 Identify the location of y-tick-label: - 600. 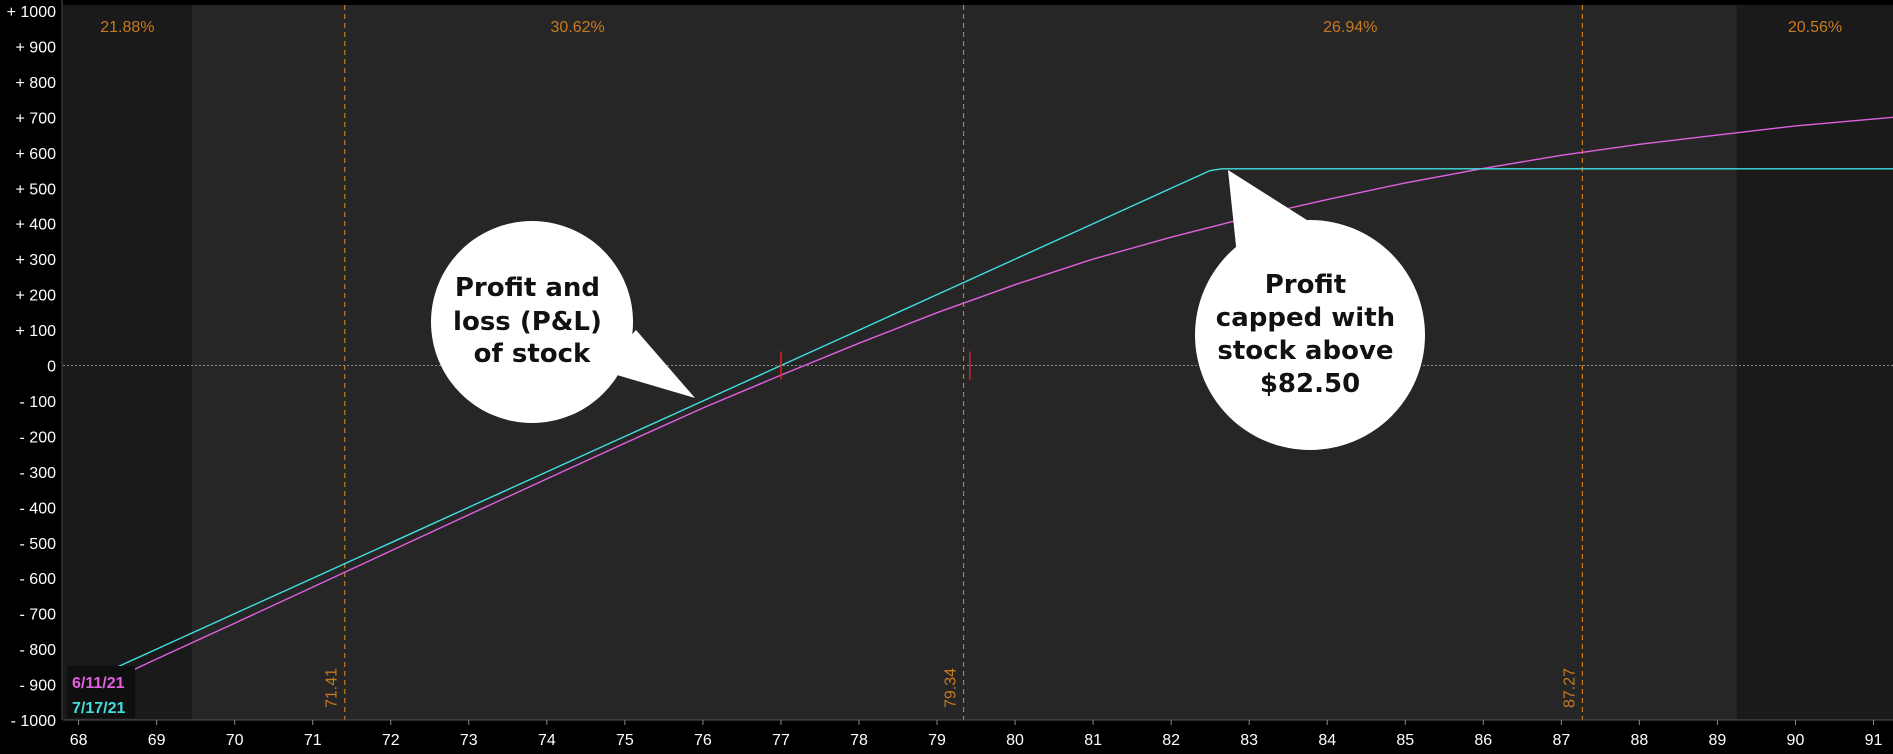
(38, 579).